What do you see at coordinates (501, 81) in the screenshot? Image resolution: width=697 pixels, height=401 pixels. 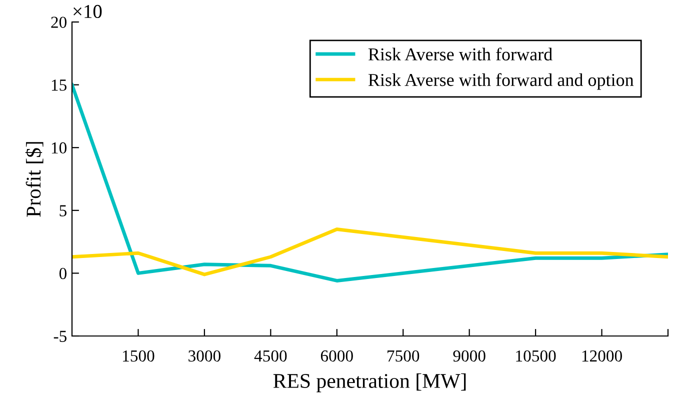 I see `legend-label: Risk Averse with forward and option` at bounding box center [501, 81].